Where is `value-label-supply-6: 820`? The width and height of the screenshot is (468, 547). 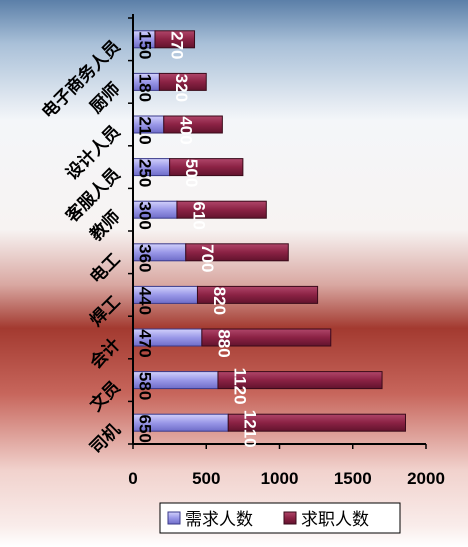
value-label-supply-6: 820 is located at coordinates (219, 301).